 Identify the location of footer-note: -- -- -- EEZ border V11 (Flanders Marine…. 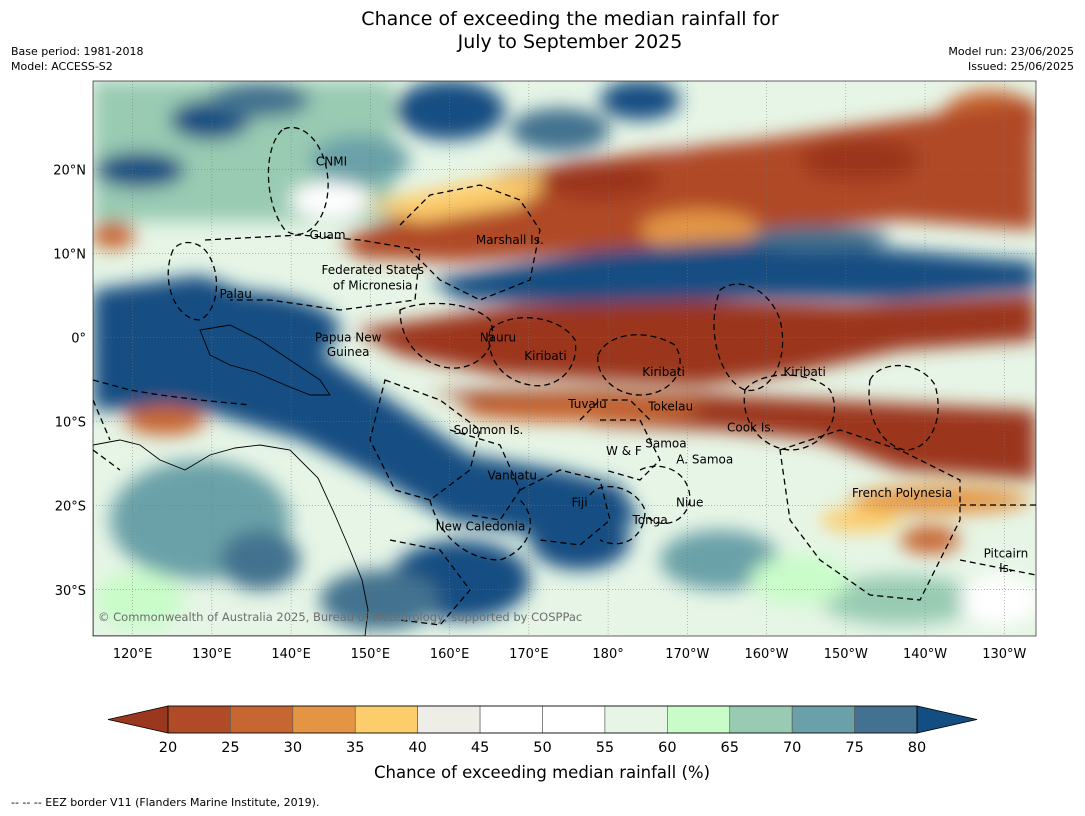
(165, 802).